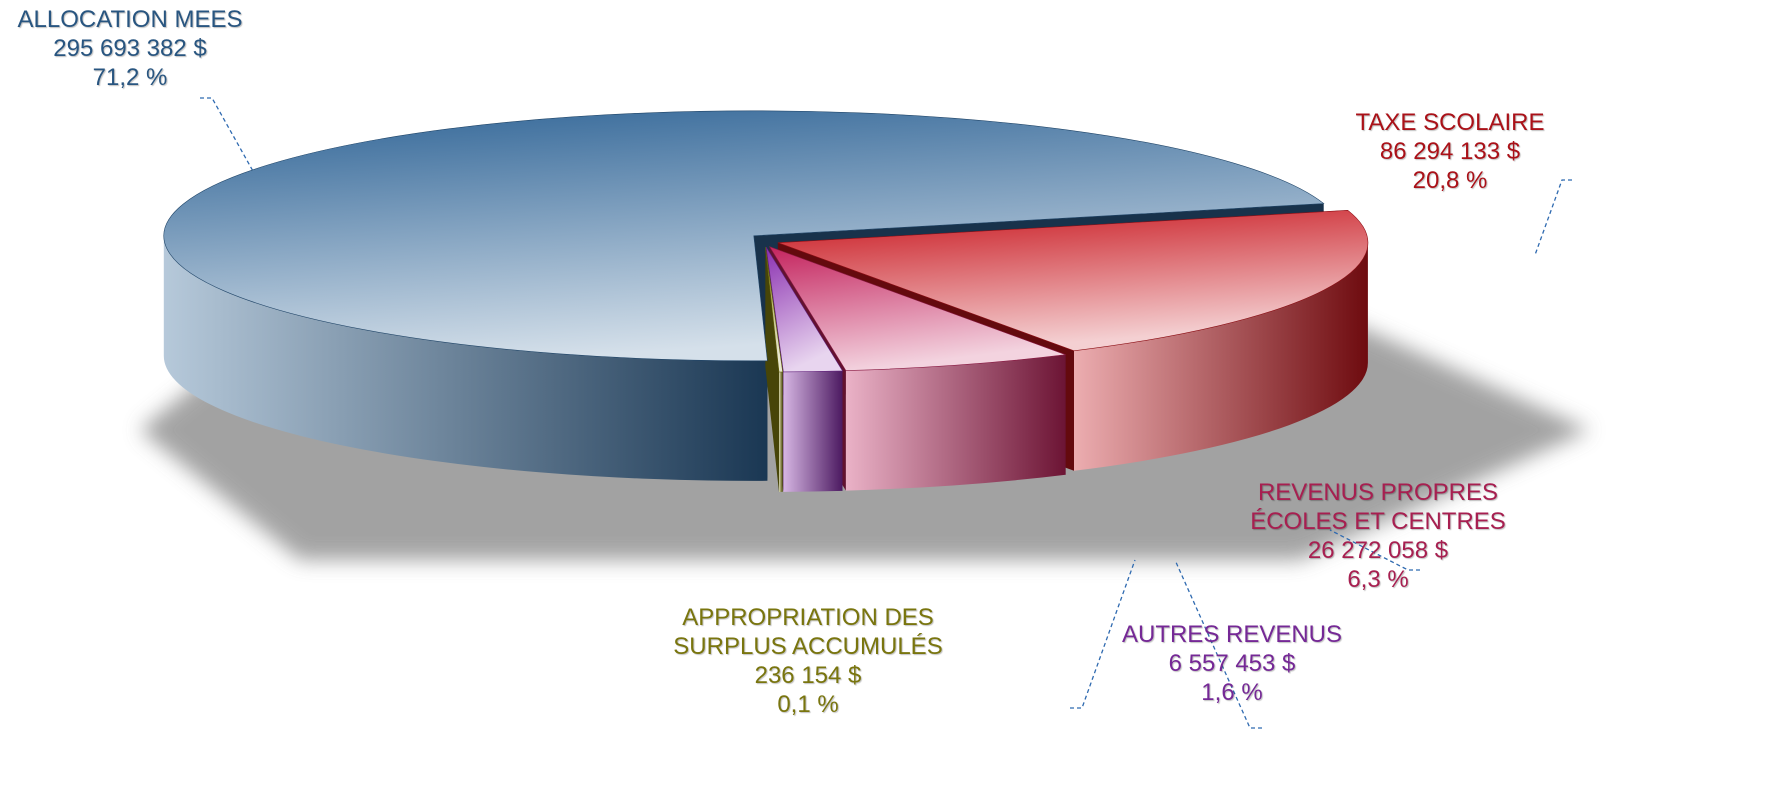  I want to click on label-name: TAXE SCOLAIRE, so click(1450, 122).